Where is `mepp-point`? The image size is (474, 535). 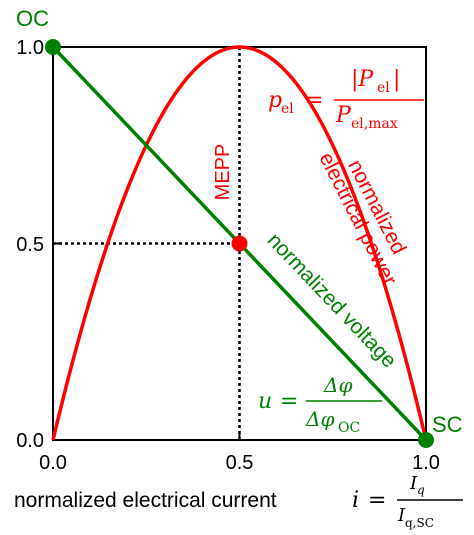 mepp-point is located at coordinates (239, 243).